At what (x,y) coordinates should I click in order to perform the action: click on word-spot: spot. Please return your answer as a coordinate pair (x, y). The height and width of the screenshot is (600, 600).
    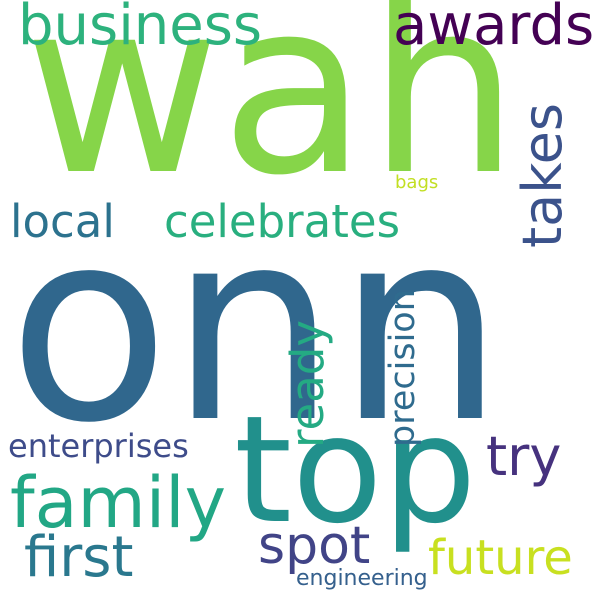
    Looking at the image, I should click on (314, 546).